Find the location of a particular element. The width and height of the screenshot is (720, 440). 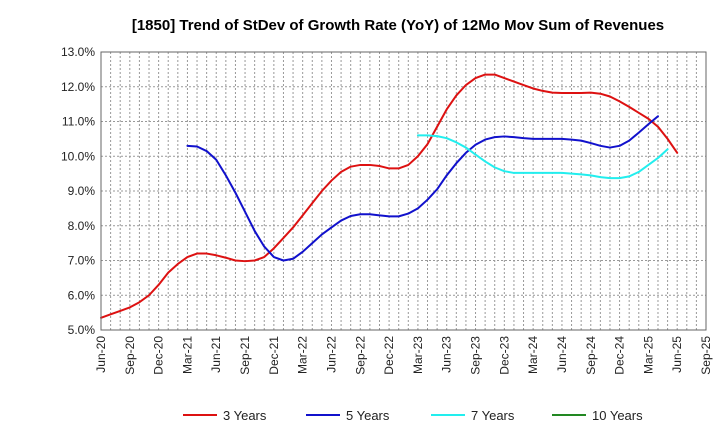

x-tick-label: Dec-24 is located at coordinates (620, 355).